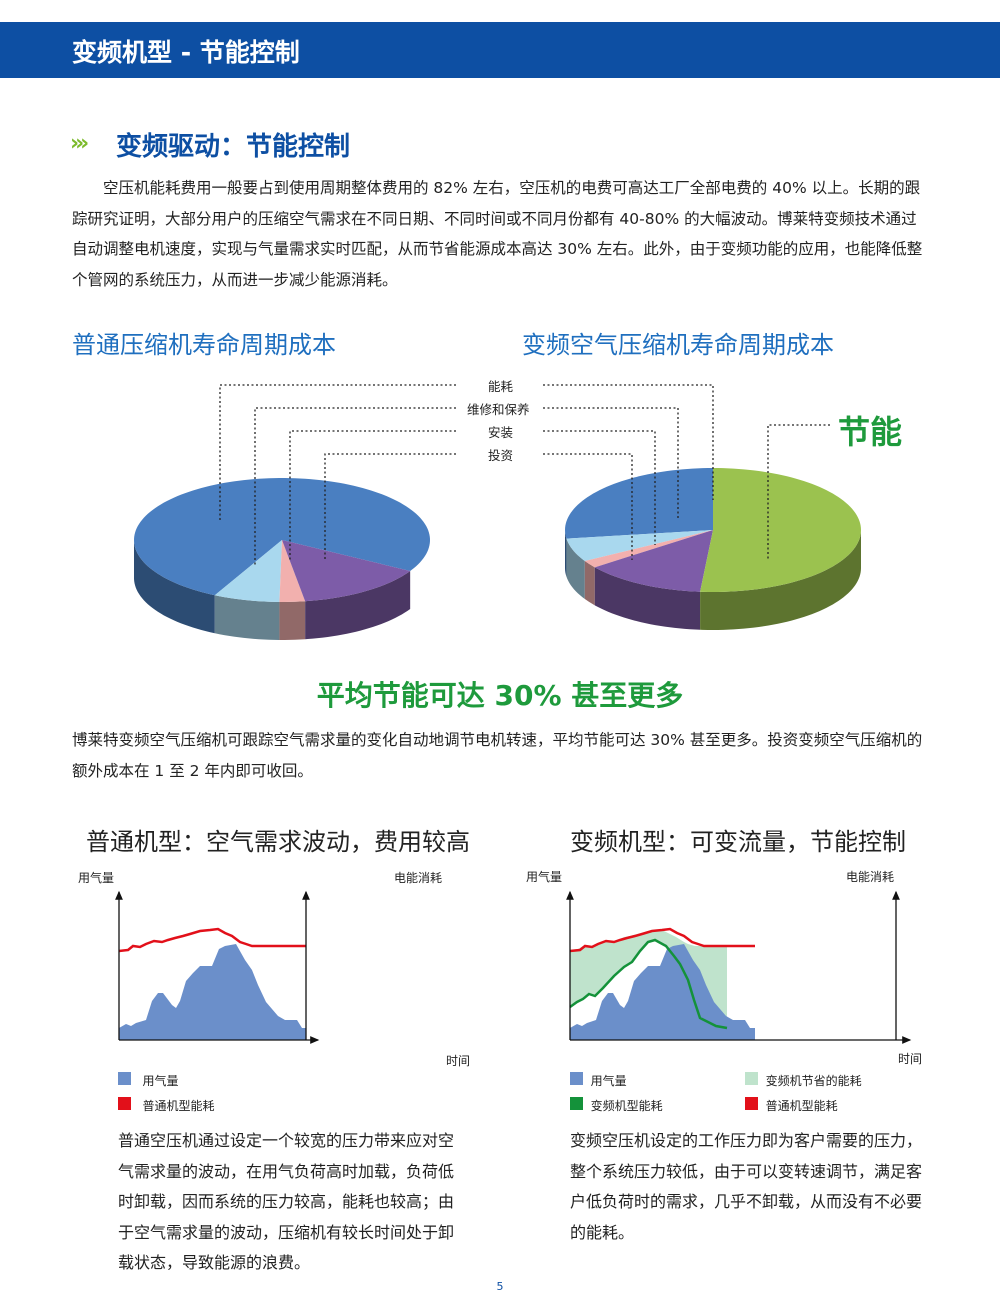 The width and height of the screenshot is (1000, 1309). I want to click on demand-charts, so click(513, 967).